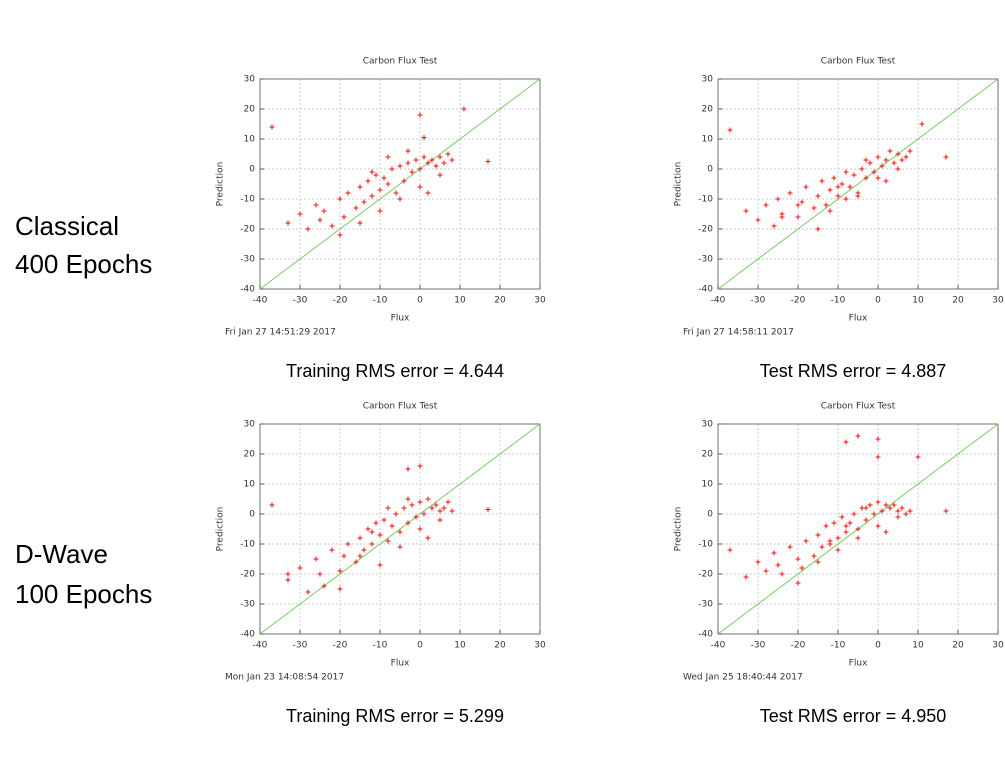  I want to click on x-tick-label: -40, so click(718, 646).